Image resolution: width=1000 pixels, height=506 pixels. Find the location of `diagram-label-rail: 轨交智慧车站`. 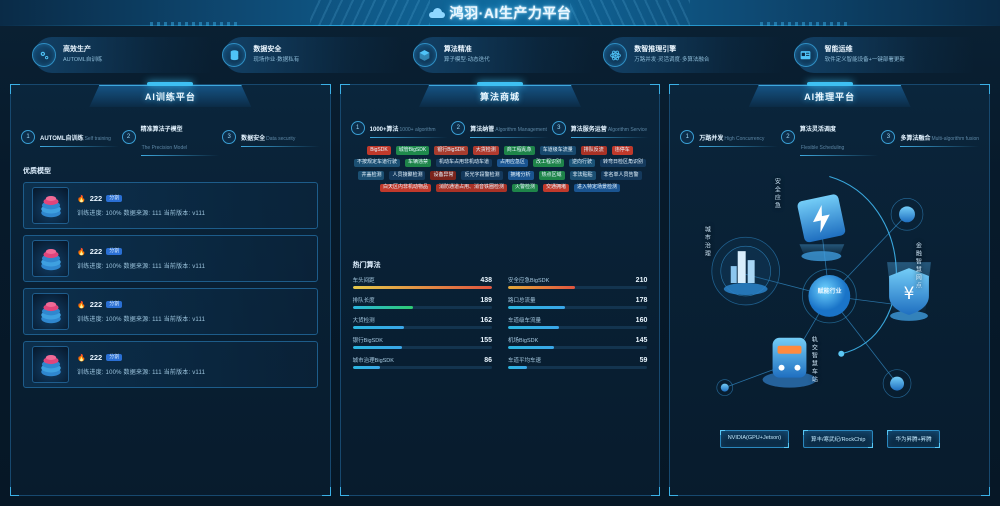

diagram-label-rail: 轨交智慧车站 is located at coordinates (813, 360).